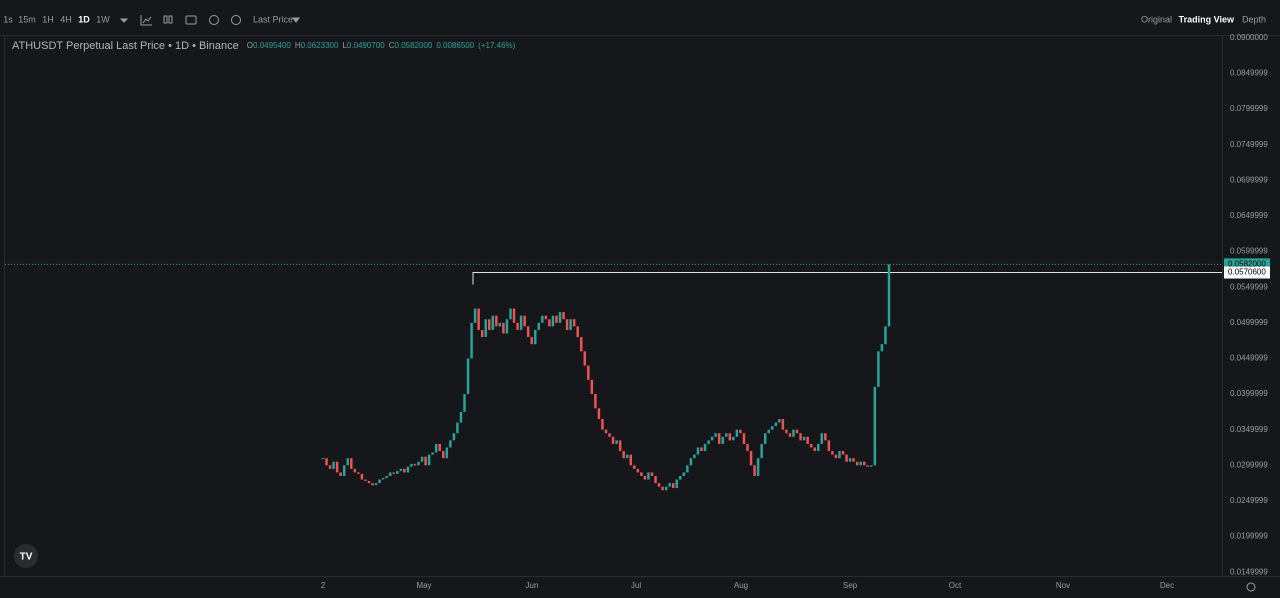 Image resolution: width=1280 pixels, height=598 pixels. I want to click on high-line, so click(847, 278).